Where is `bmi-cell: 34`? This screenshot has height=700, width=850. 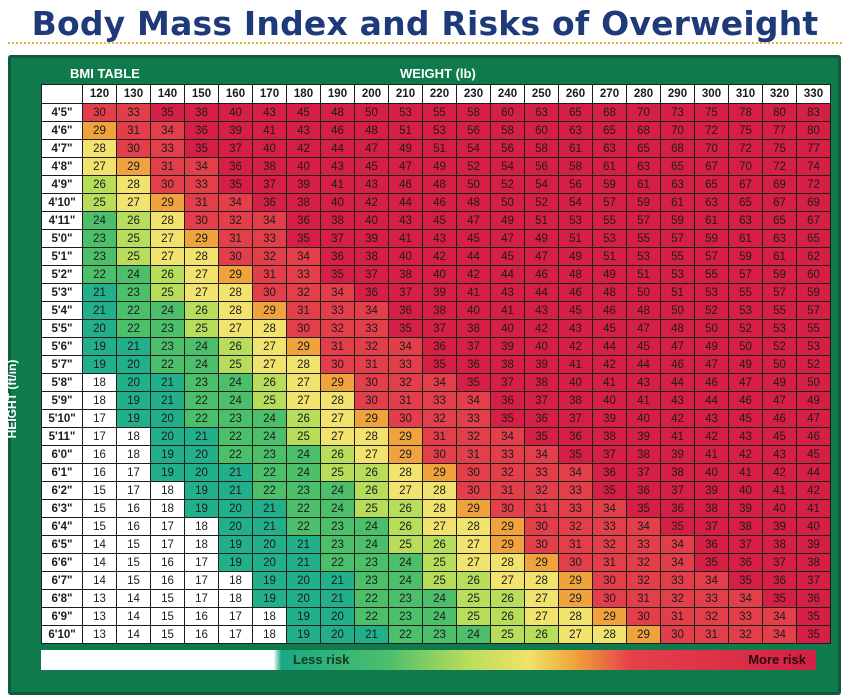
bmi-cell: 34 is located at coordinates (439, 382).